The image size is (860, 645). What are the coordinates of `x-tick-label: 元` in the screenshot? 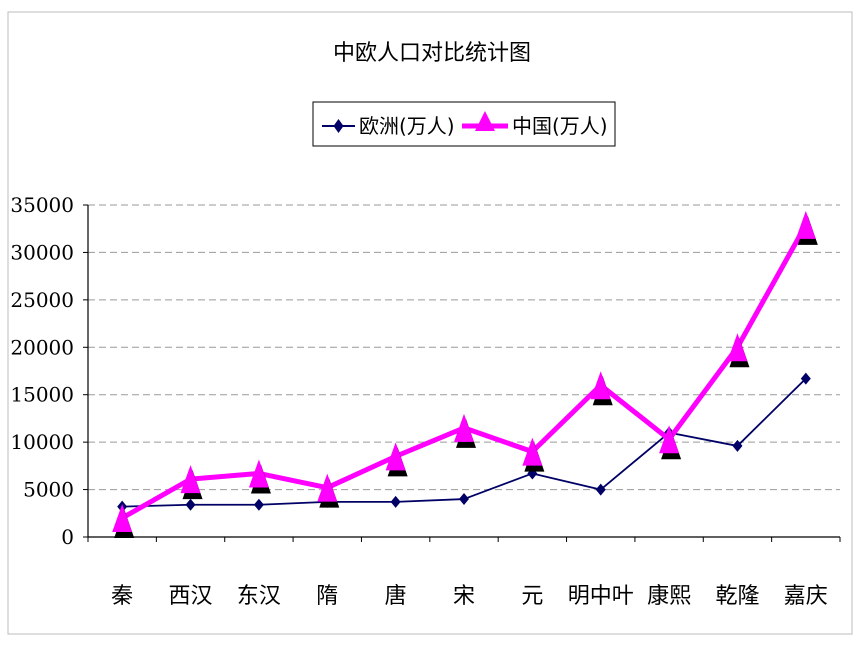 It's located at (532, 596).